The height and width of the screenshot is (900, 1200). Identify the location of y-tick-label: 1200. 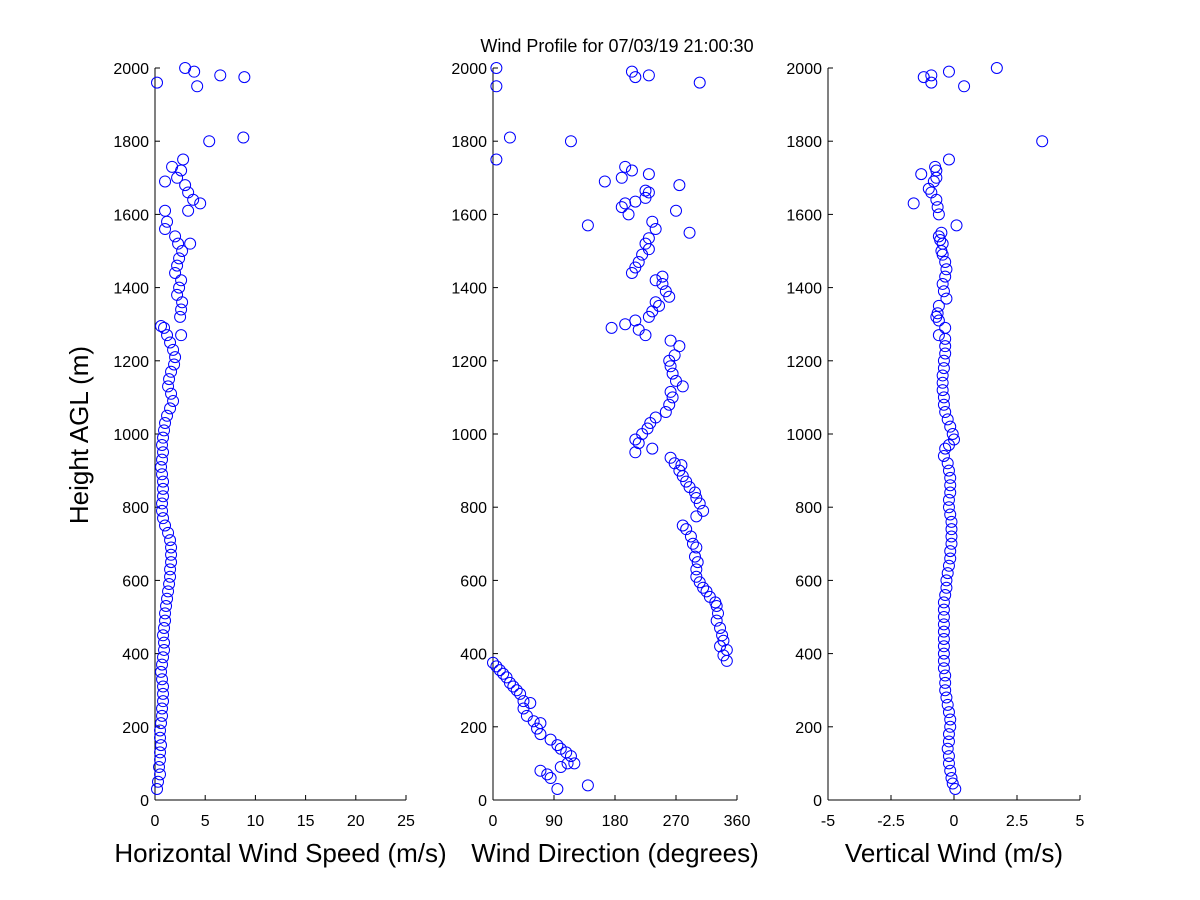
(469, 362).